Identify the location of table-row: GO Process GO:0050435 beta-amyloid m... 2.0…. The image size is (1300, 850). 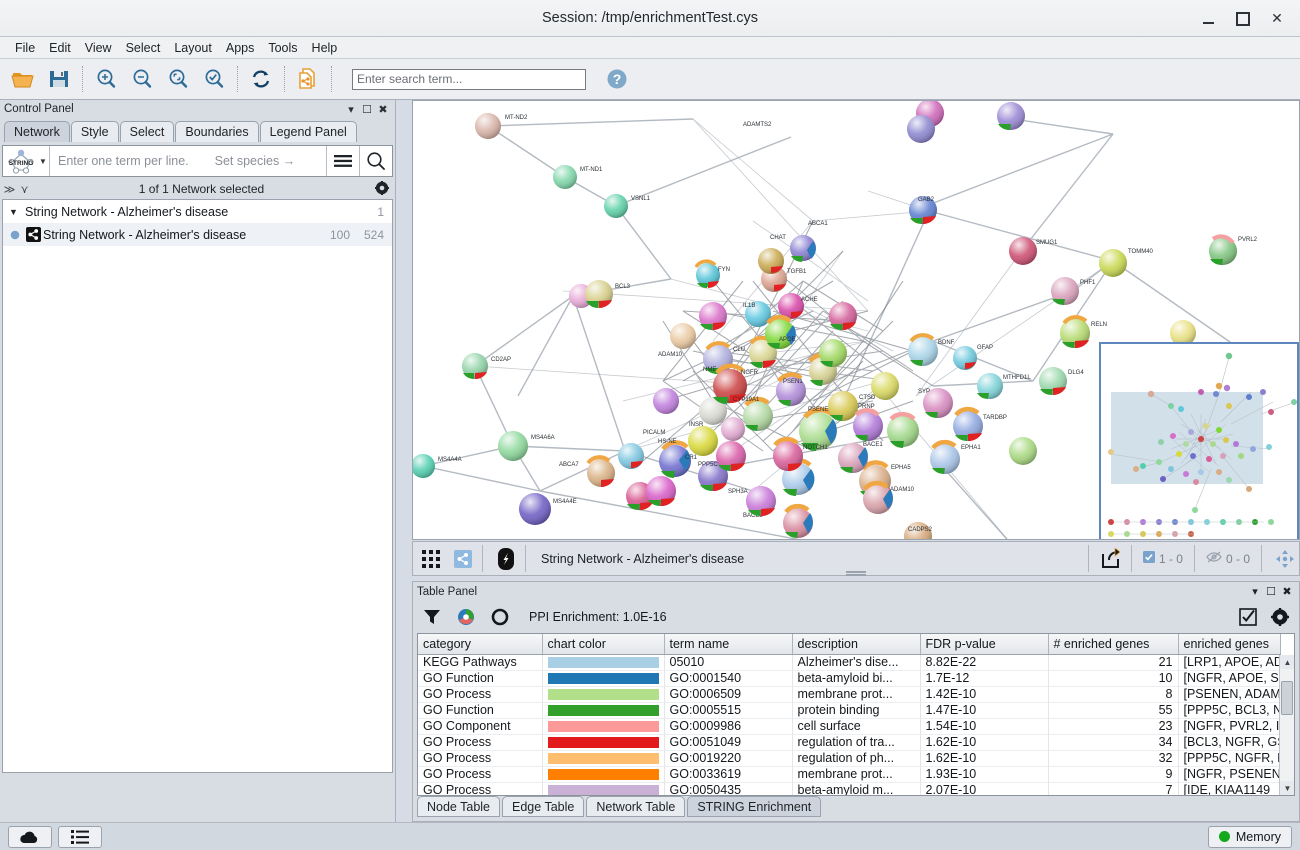
(849, 788).